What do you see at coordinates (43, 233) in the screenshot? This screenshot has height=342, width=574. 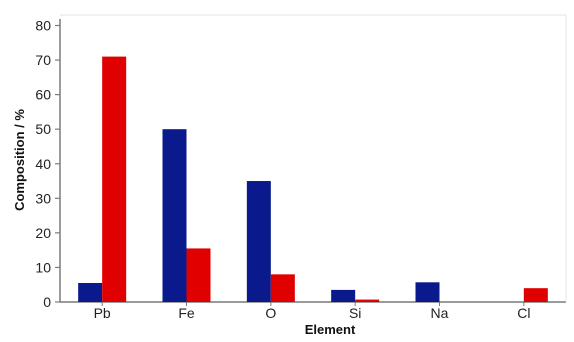 I see `y-tick-label: 20` at bounding box center [43, 233].